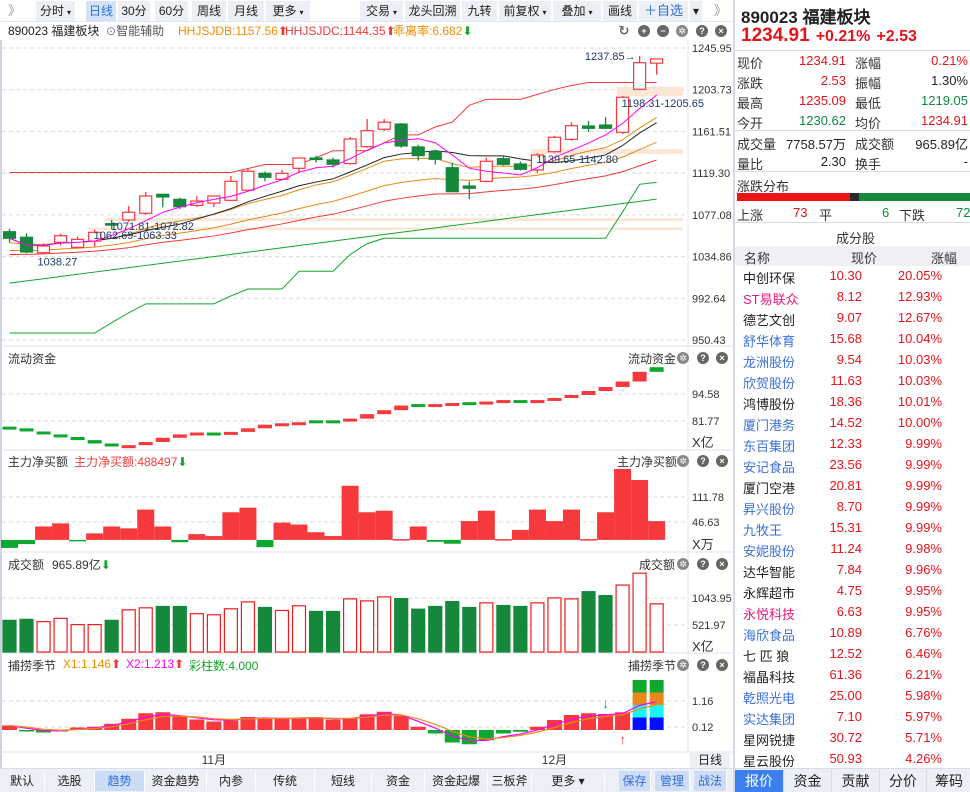 The image size is (970, 792). I want to click on stock-row: 舒华体育 15.68 10.04%, so click(852, 339).